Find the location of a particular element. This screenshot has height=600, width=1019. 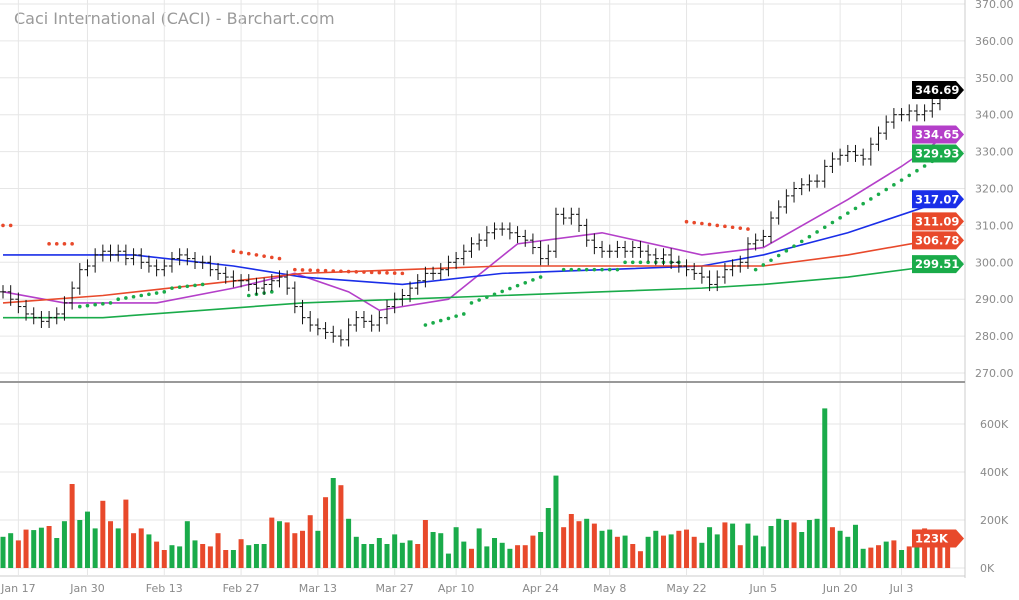

price-tag: 329.93 is located at coordinates (937, 153).